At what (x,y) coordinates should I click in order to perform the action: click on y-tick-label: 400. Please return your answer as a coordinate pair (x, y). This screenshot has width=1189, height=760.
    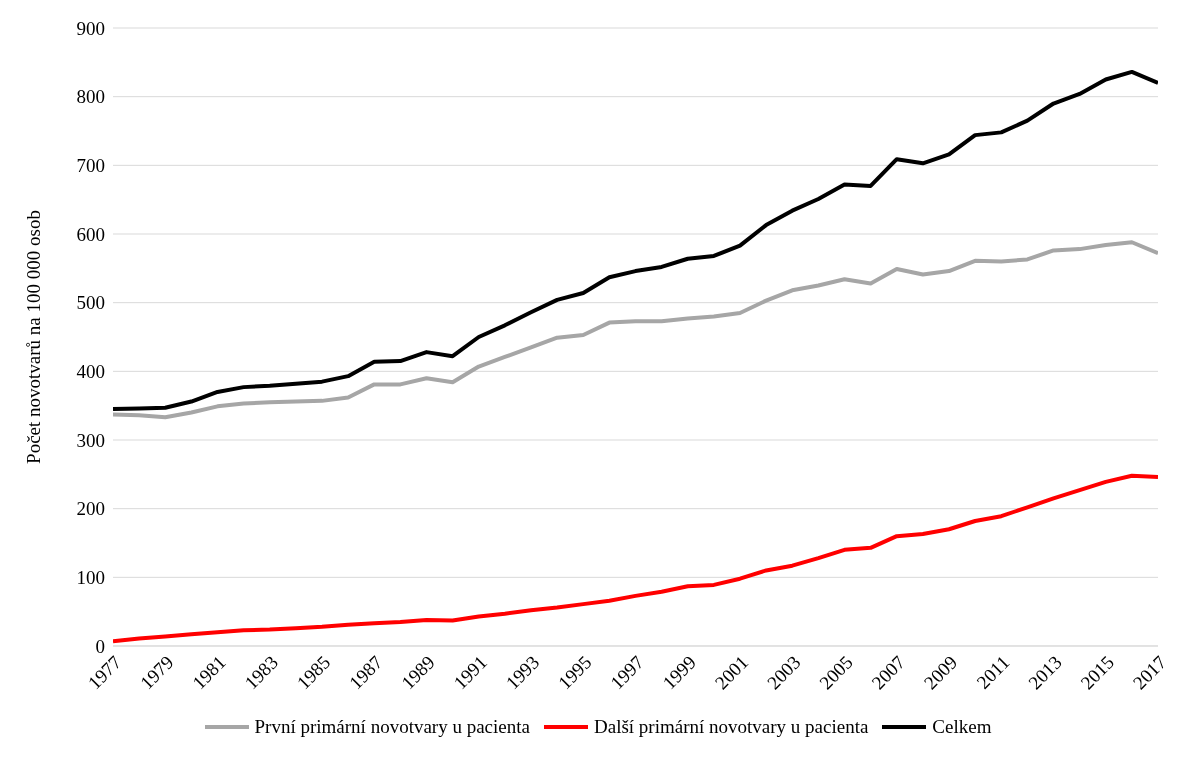
    Looking at the image, I should click on (90, 372).